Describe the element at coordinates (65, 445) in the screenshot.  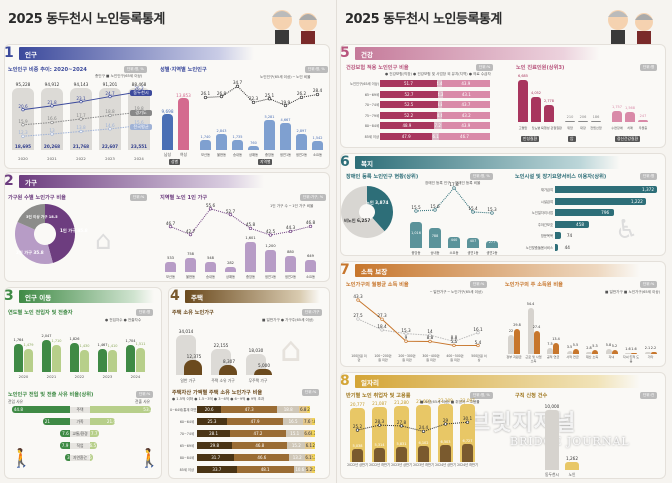
I see `in-reason-value: 7.9` at that location.